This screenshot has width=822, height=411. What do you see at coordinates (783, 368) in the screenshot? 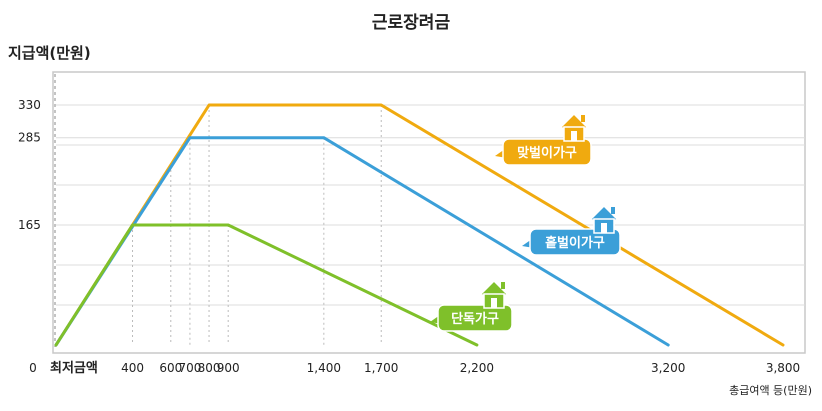
I see `x-tick-label: 3,800` at bounding box center [783, 368].